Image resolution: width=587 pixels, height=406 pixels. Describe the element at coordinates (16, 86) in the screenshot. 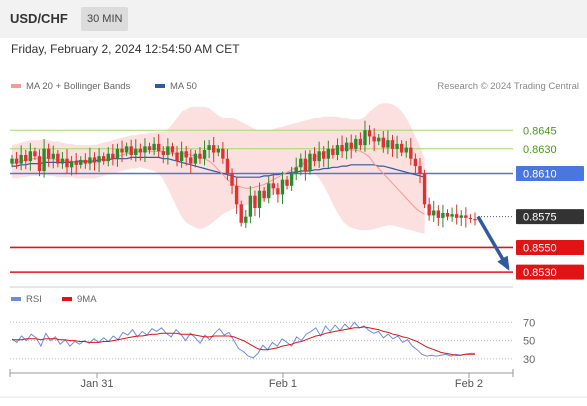

I see `ma20-swatch` at that location.